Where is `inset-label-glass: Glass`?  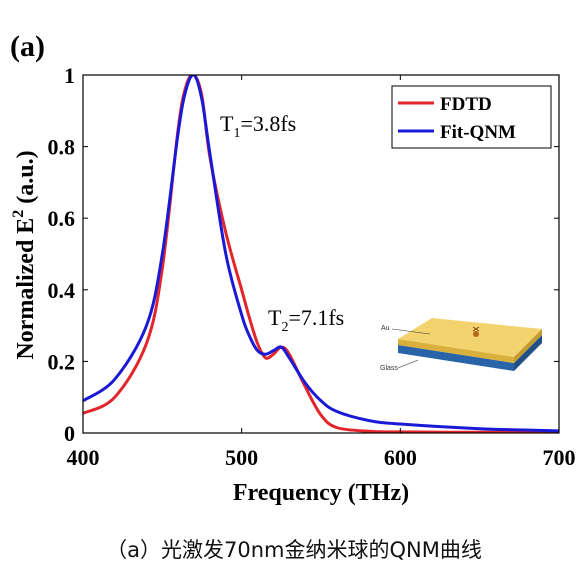
inset-label-glass: Glass is located at coordinates (389, 368).